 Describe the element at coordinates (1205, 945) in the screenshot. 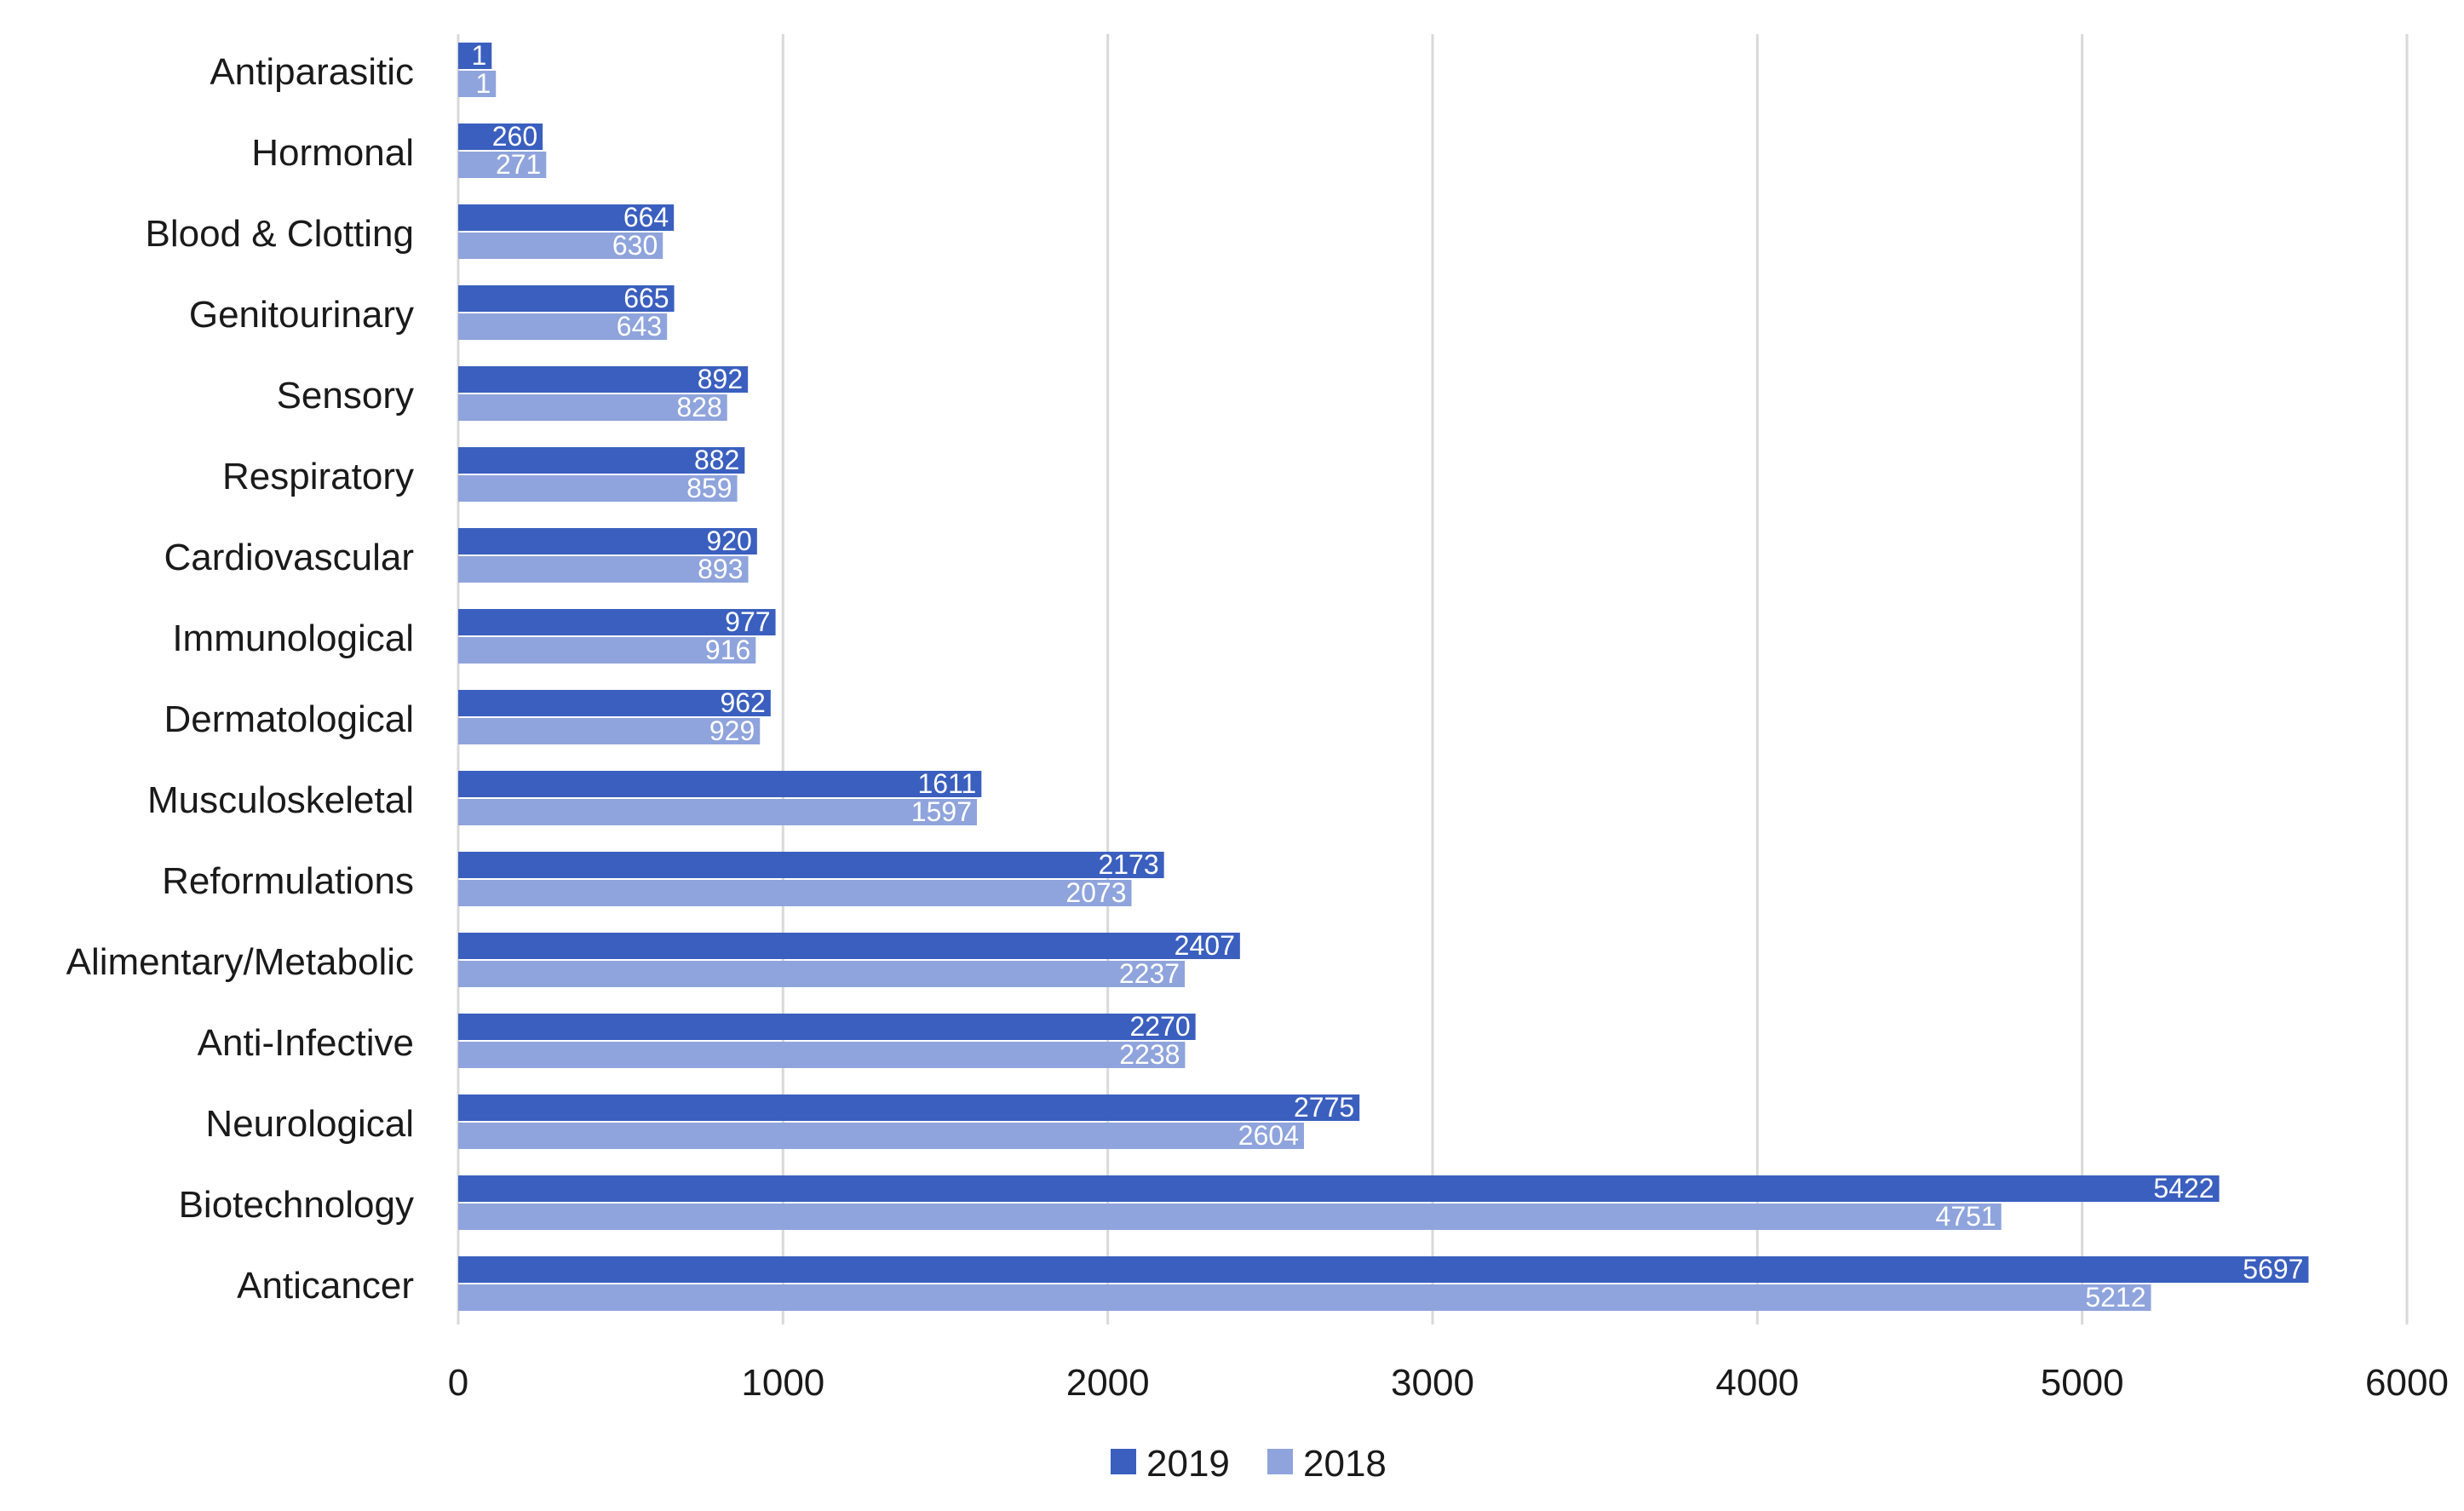

I see `data-label: 2407` at that location.